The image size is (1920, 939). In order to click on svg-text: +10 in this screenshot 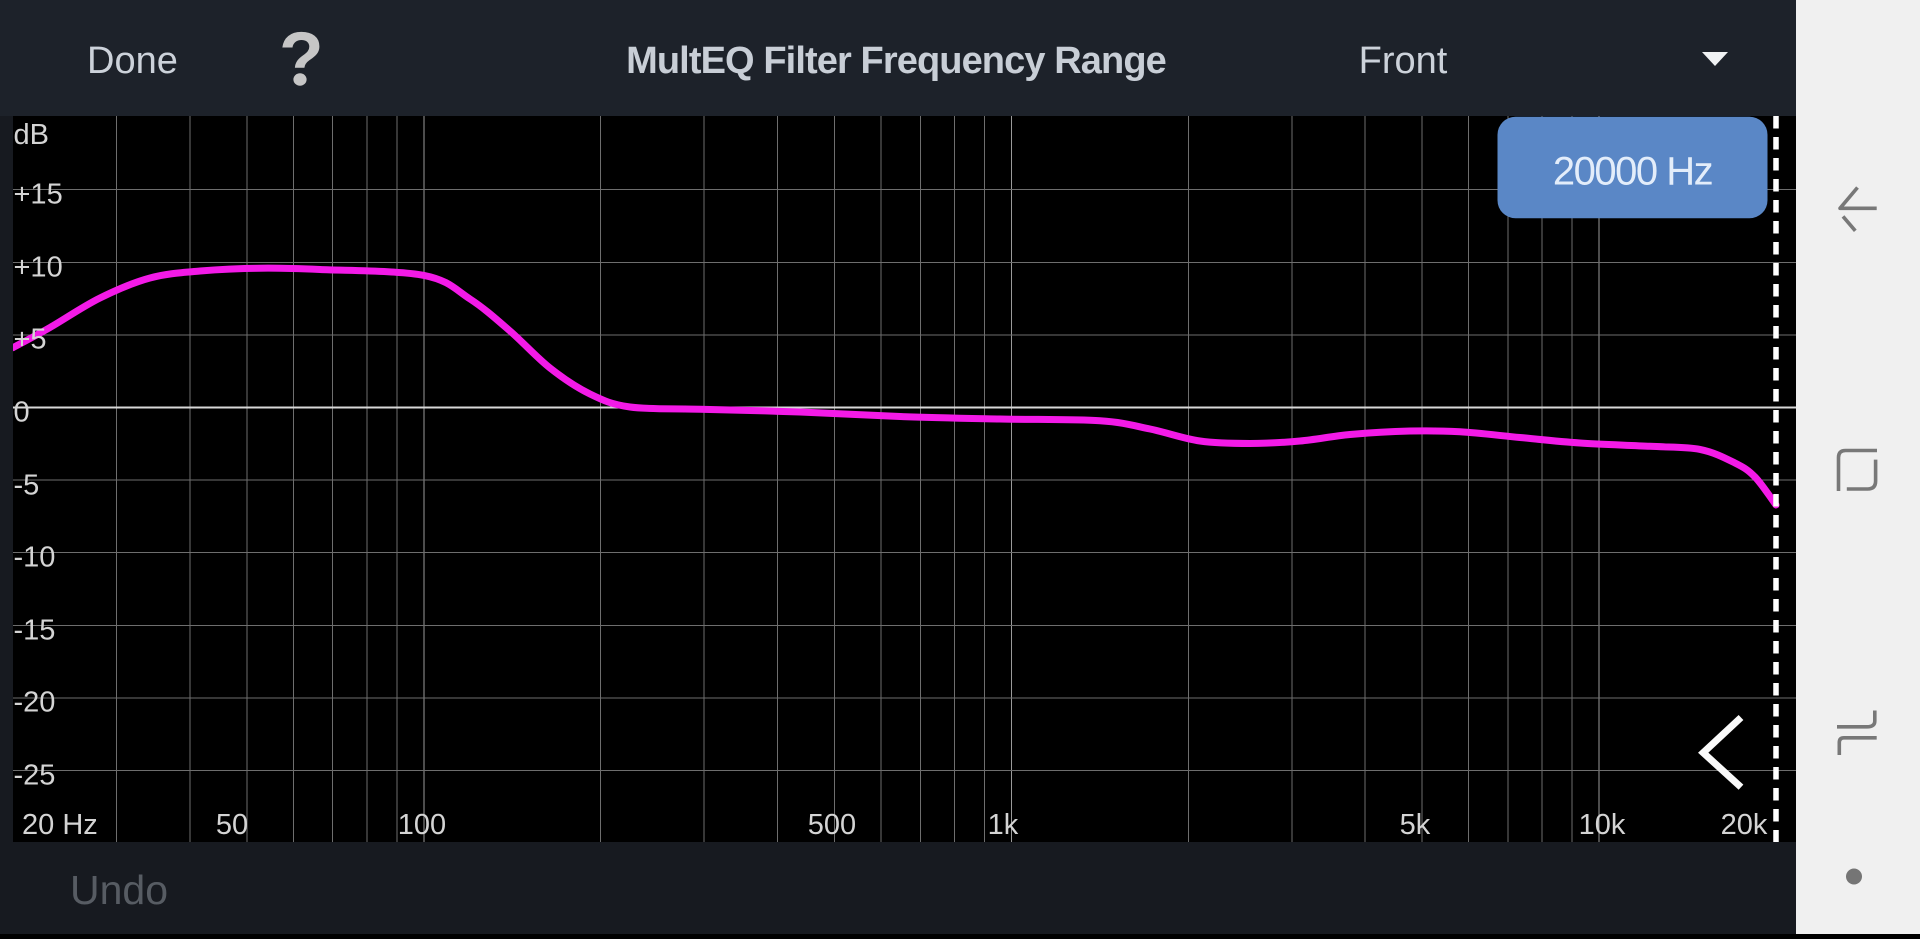, I will do `click(38, 268)`.